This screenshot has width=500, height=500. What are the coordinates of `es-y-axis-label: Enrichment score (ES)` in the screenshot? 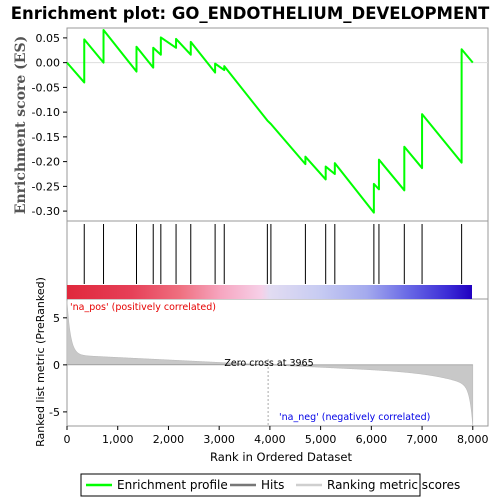 It's located at (21, 125).